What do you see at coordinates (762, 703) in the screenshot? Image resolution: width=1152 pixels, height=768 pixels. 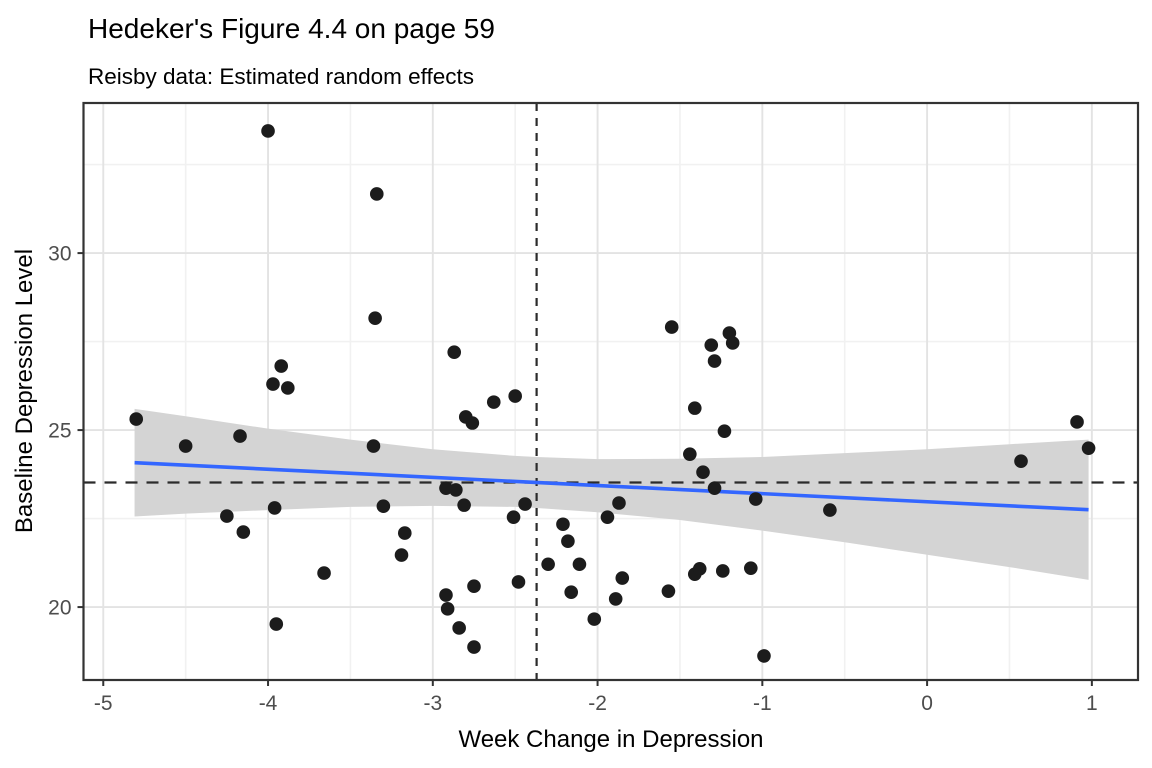 I see `x-tick-label: -1` at bounding box center [762, 703].